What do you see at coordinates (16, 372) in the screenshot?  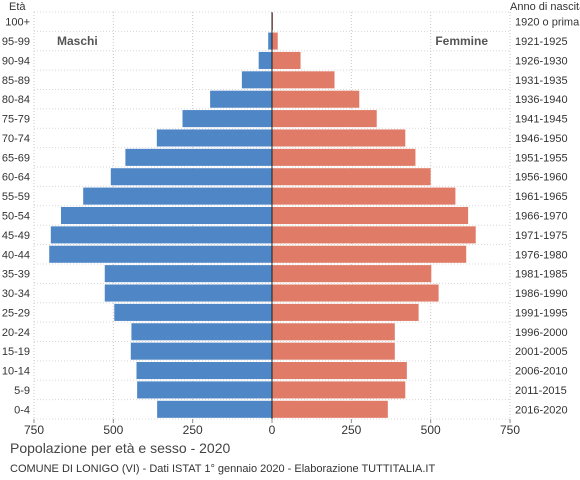 I see `age-label: 10-14` at bounding box center [16, 372].